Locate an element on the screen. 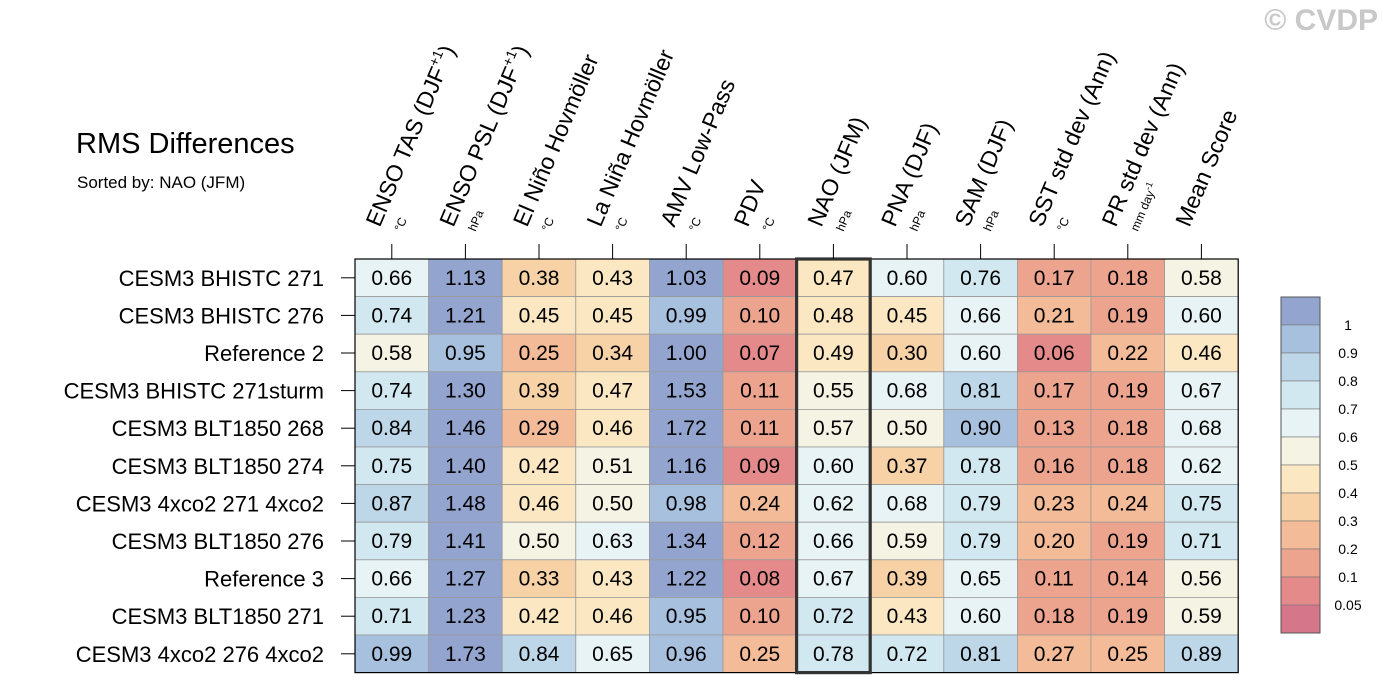  cell-value: 1.46 is located at coordinates (465, 428).